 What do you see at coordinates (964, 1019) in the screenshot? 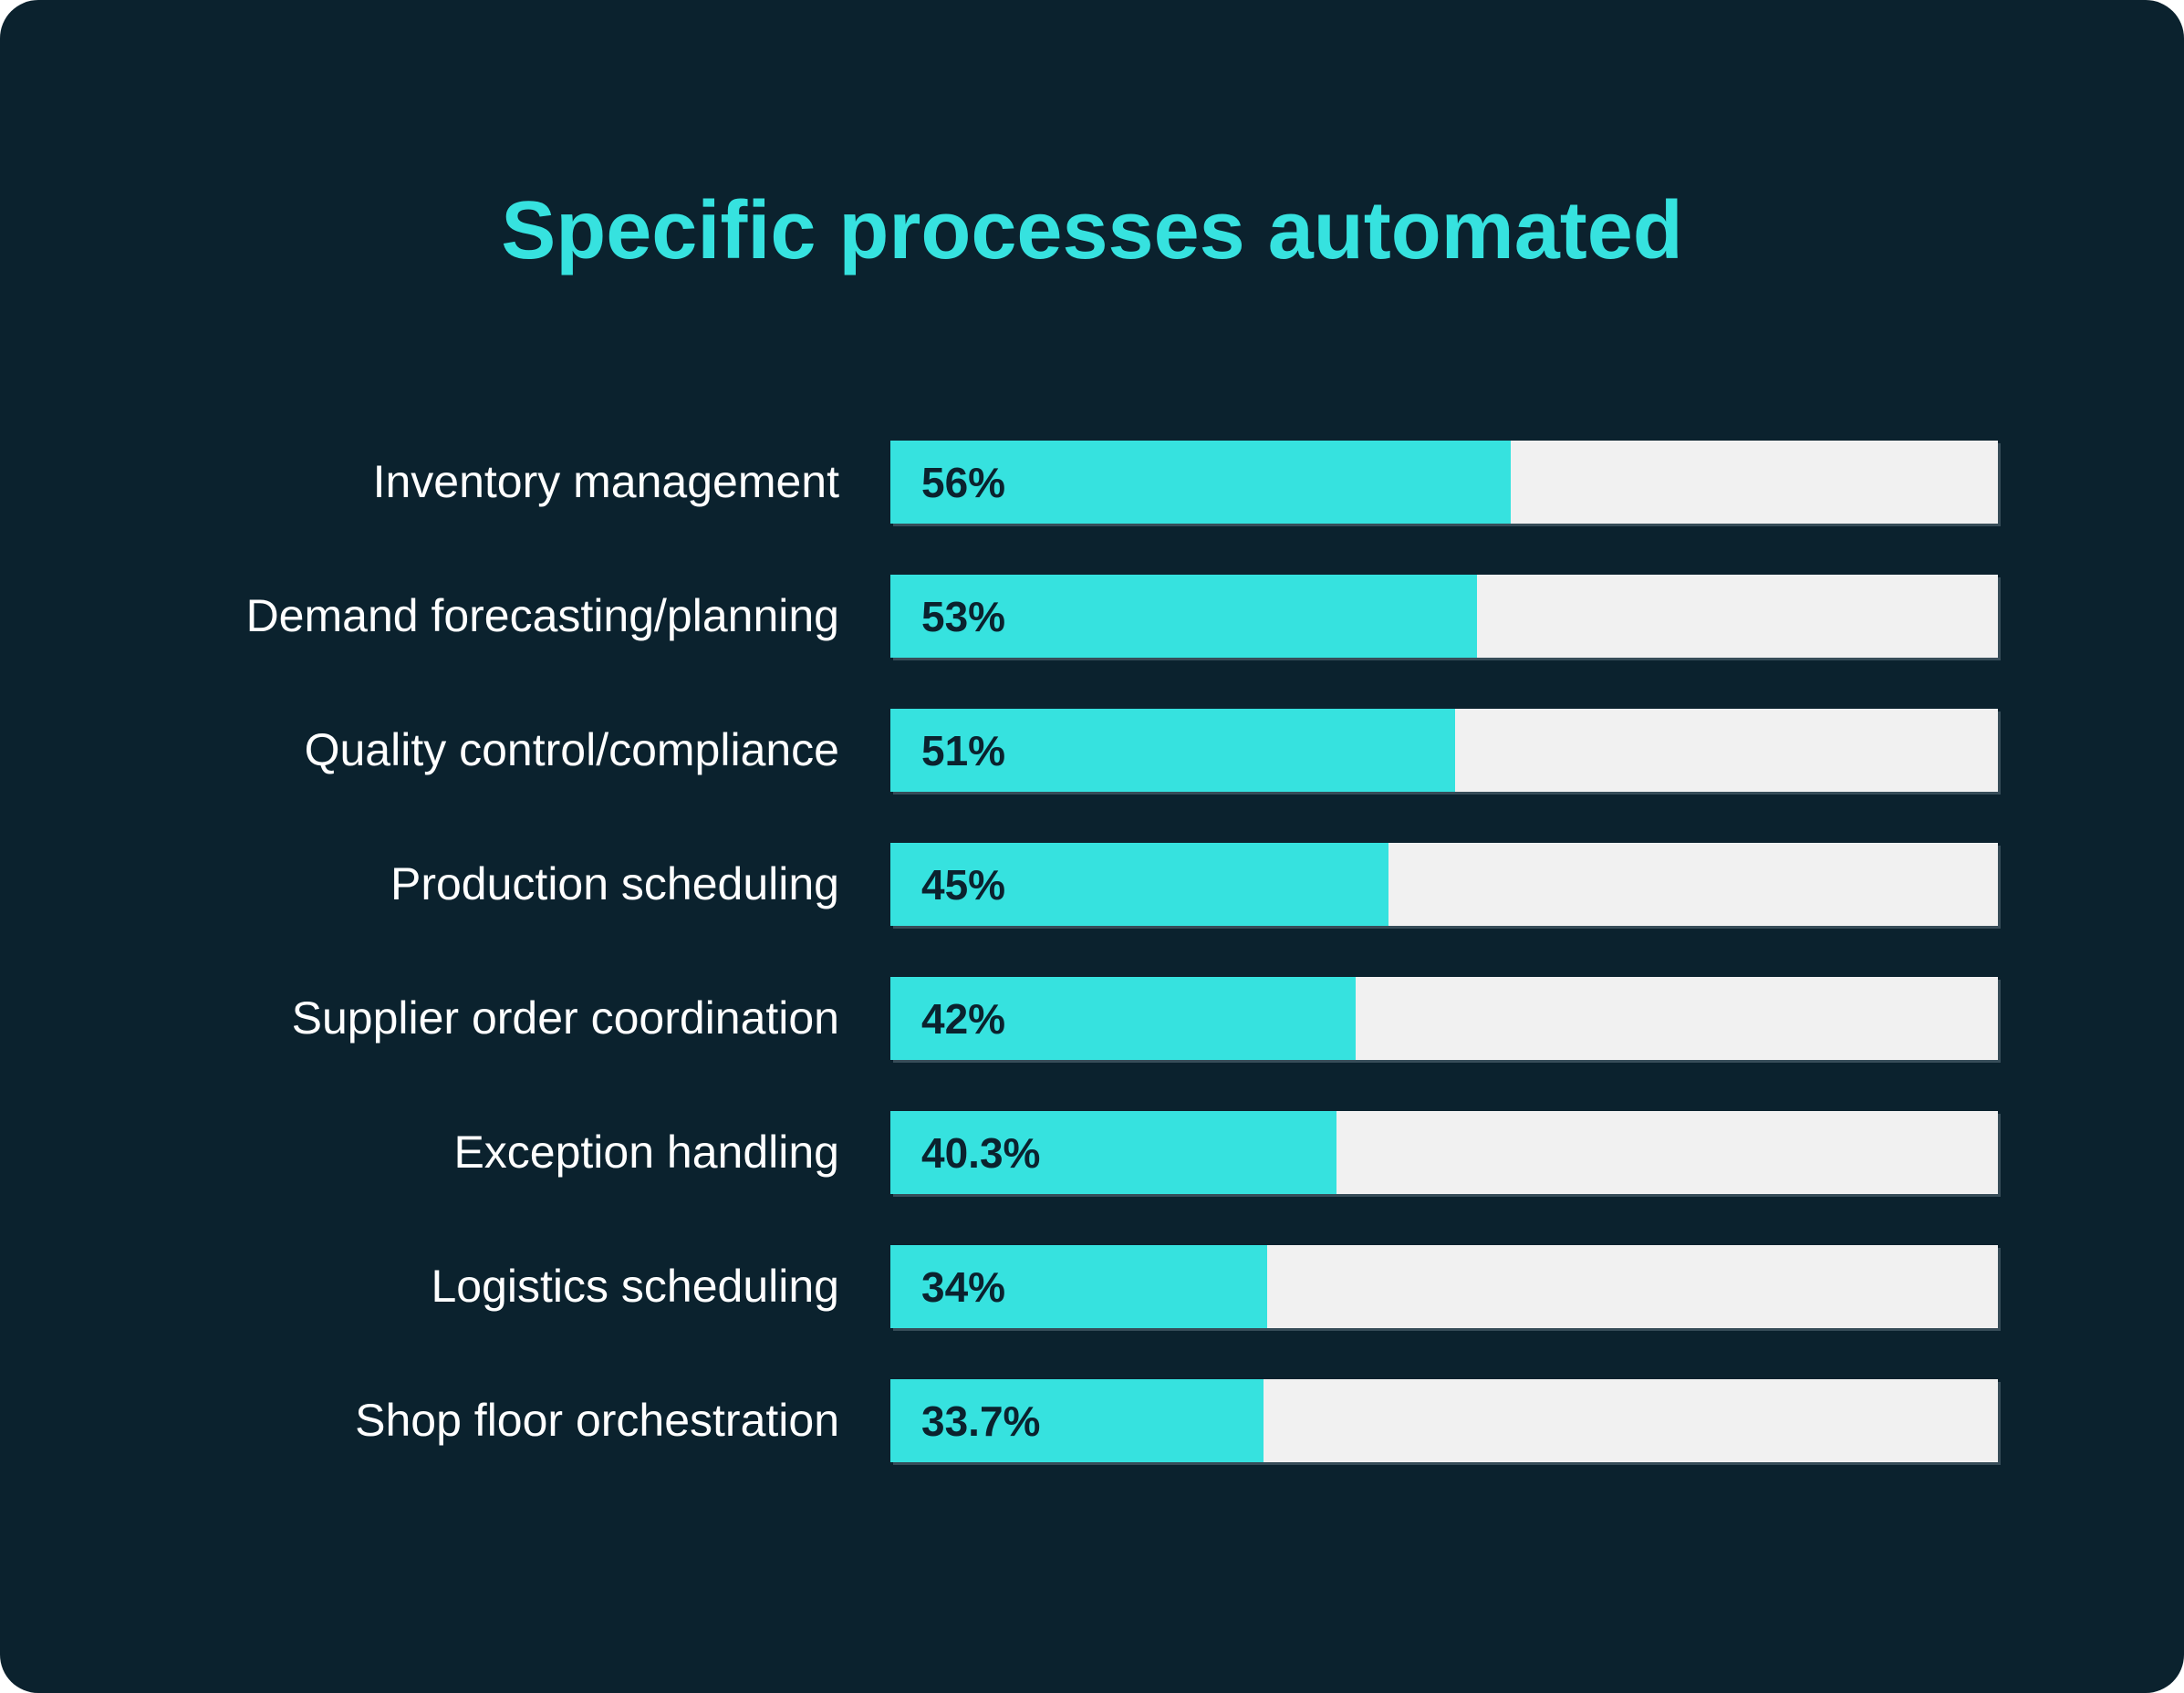
I see `value-label: 42%` at bounding box center [964, 1019].